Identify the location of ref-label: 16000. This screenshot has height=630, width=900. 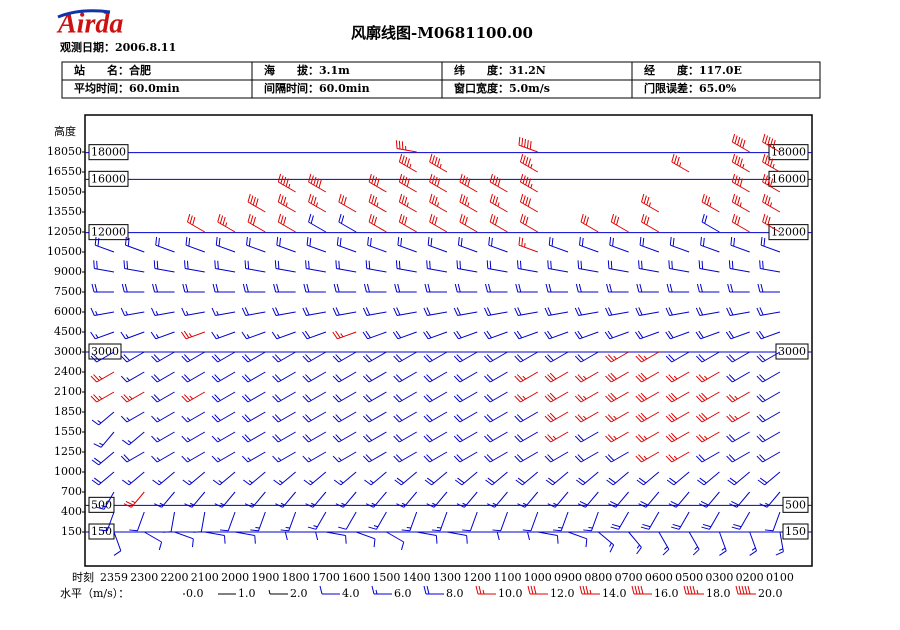
(108, 178).